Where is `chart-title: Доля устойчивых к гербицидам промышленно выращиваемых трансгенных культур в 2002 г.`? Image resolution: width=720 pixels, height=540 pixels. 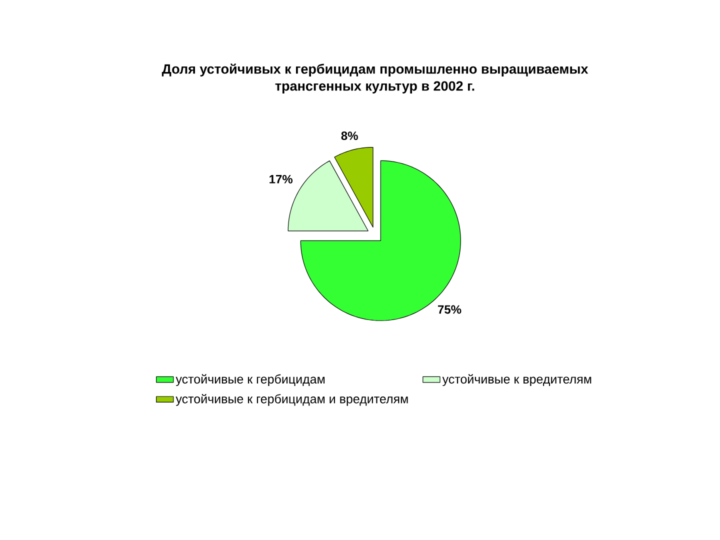
chart-title: Доля устойчивых к гербицидам промышленно выращиваемых трансгенных культур в 2002 г. is located at coordinates (375, 79).